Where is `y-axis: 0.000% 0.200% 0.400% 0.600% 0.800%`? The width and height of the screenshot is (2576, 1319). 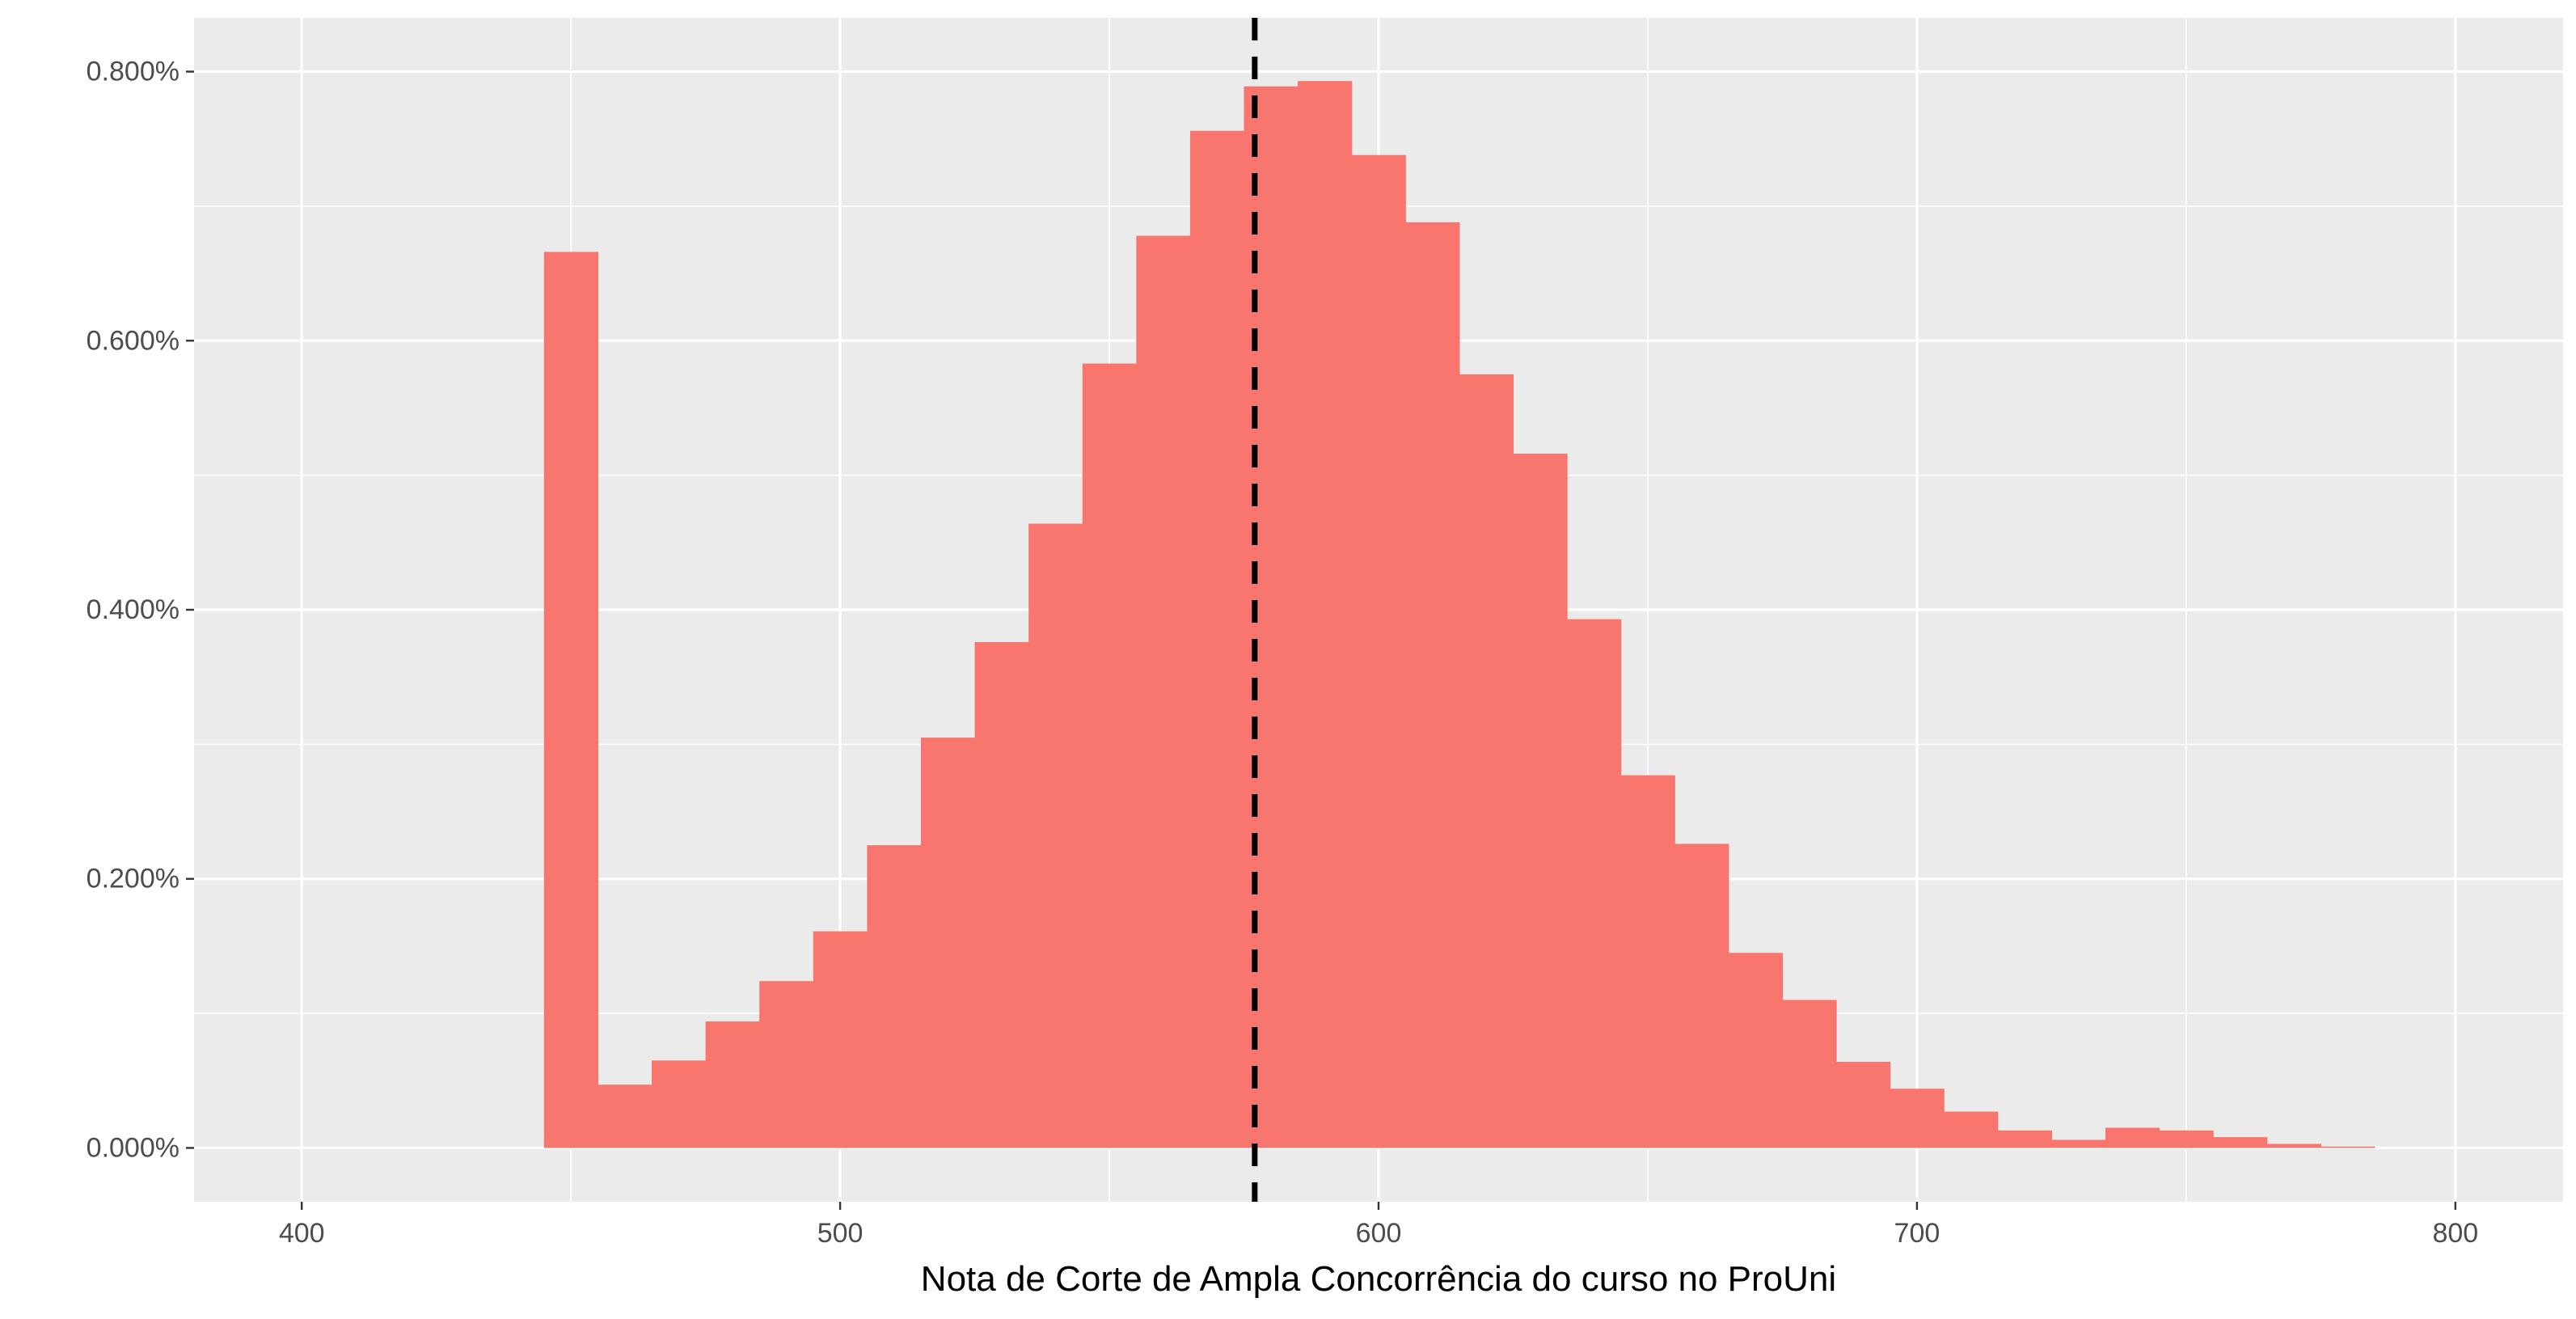
y-axis: 0.000% 0.200% 0.400% 0.600% 0.800% is located at coordinates (140, 610).